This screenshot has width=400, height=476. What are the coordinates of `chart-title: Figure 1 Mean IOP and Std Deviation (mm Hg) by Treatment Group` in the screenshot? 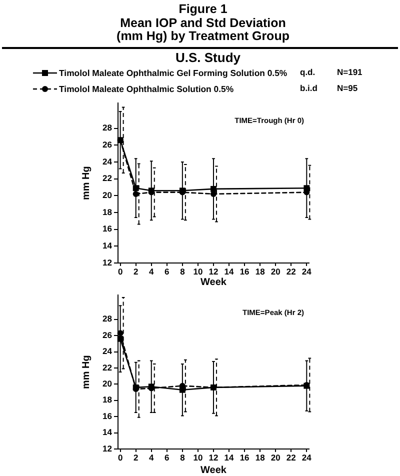 It's located at (203, 23).